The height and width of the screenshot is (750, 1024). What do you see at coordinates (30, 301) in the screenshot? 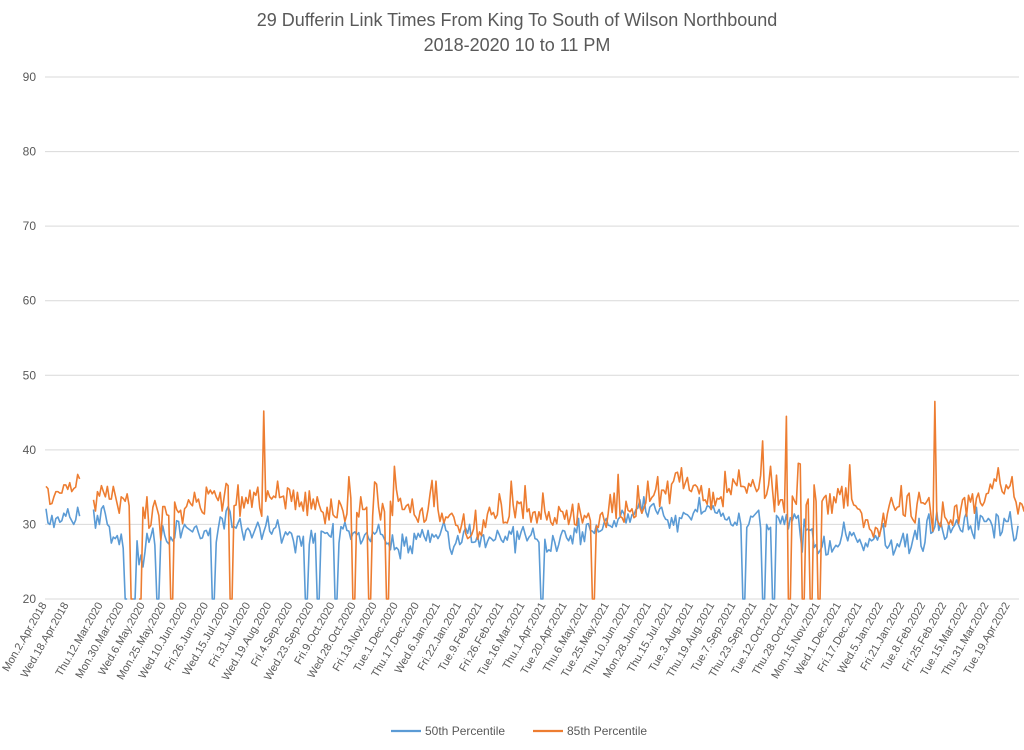
I see `y-tick-label-60: 60` at bounding box center [30, 301].